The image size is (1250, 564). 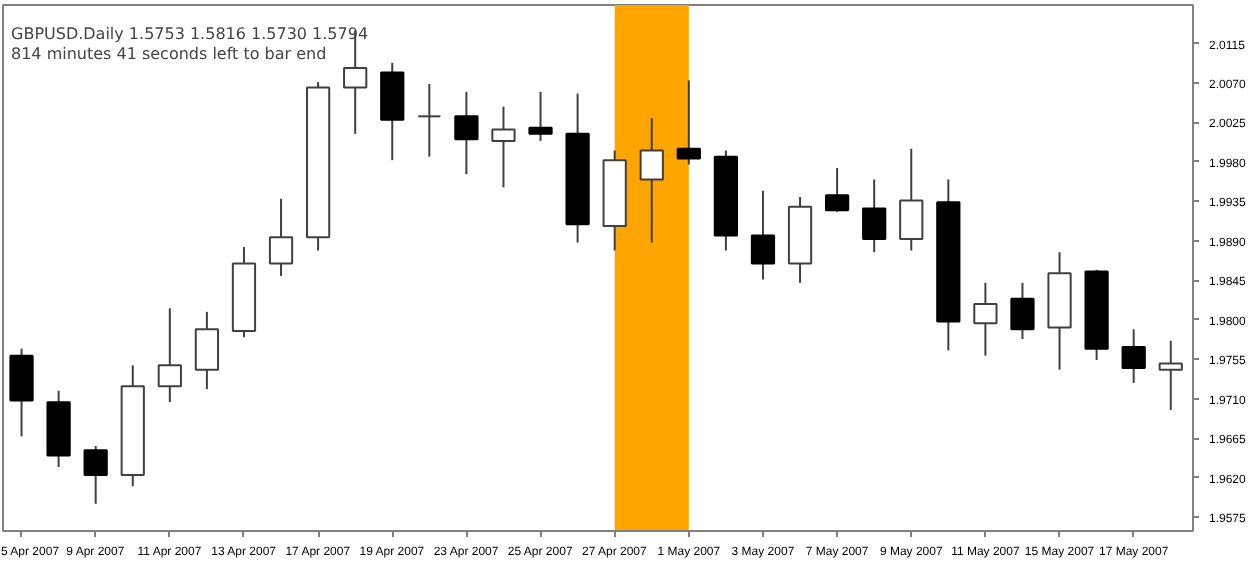 What do you see at coordinates (169, 54) in the screenshot?
I see `text: 814 minutes 41 seconds left to bar end` at bounding box center [169, 54].